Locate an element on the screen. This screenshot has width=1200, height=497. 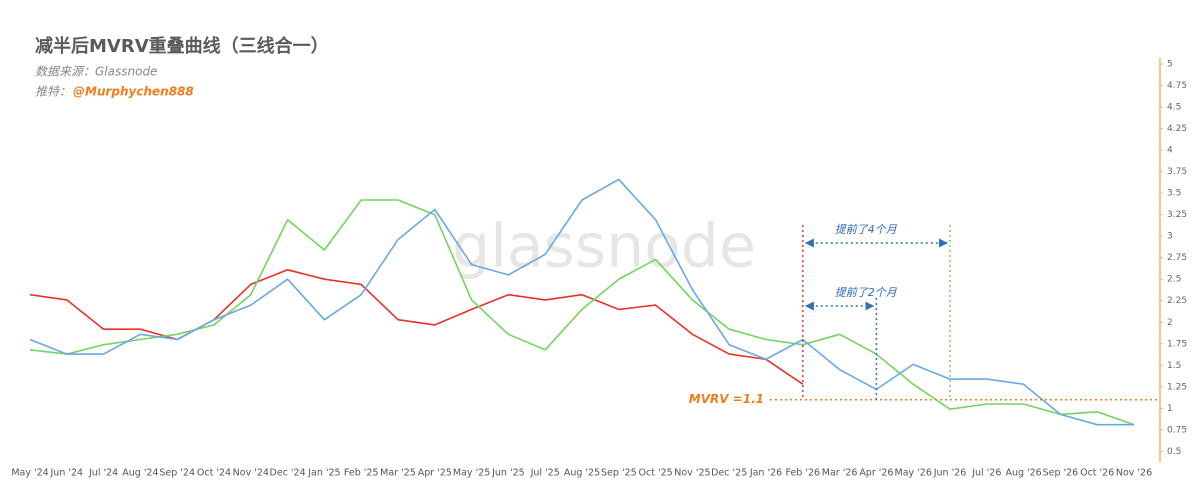
x-tick-label: Oct '25 is located at coordinates (656, 473).